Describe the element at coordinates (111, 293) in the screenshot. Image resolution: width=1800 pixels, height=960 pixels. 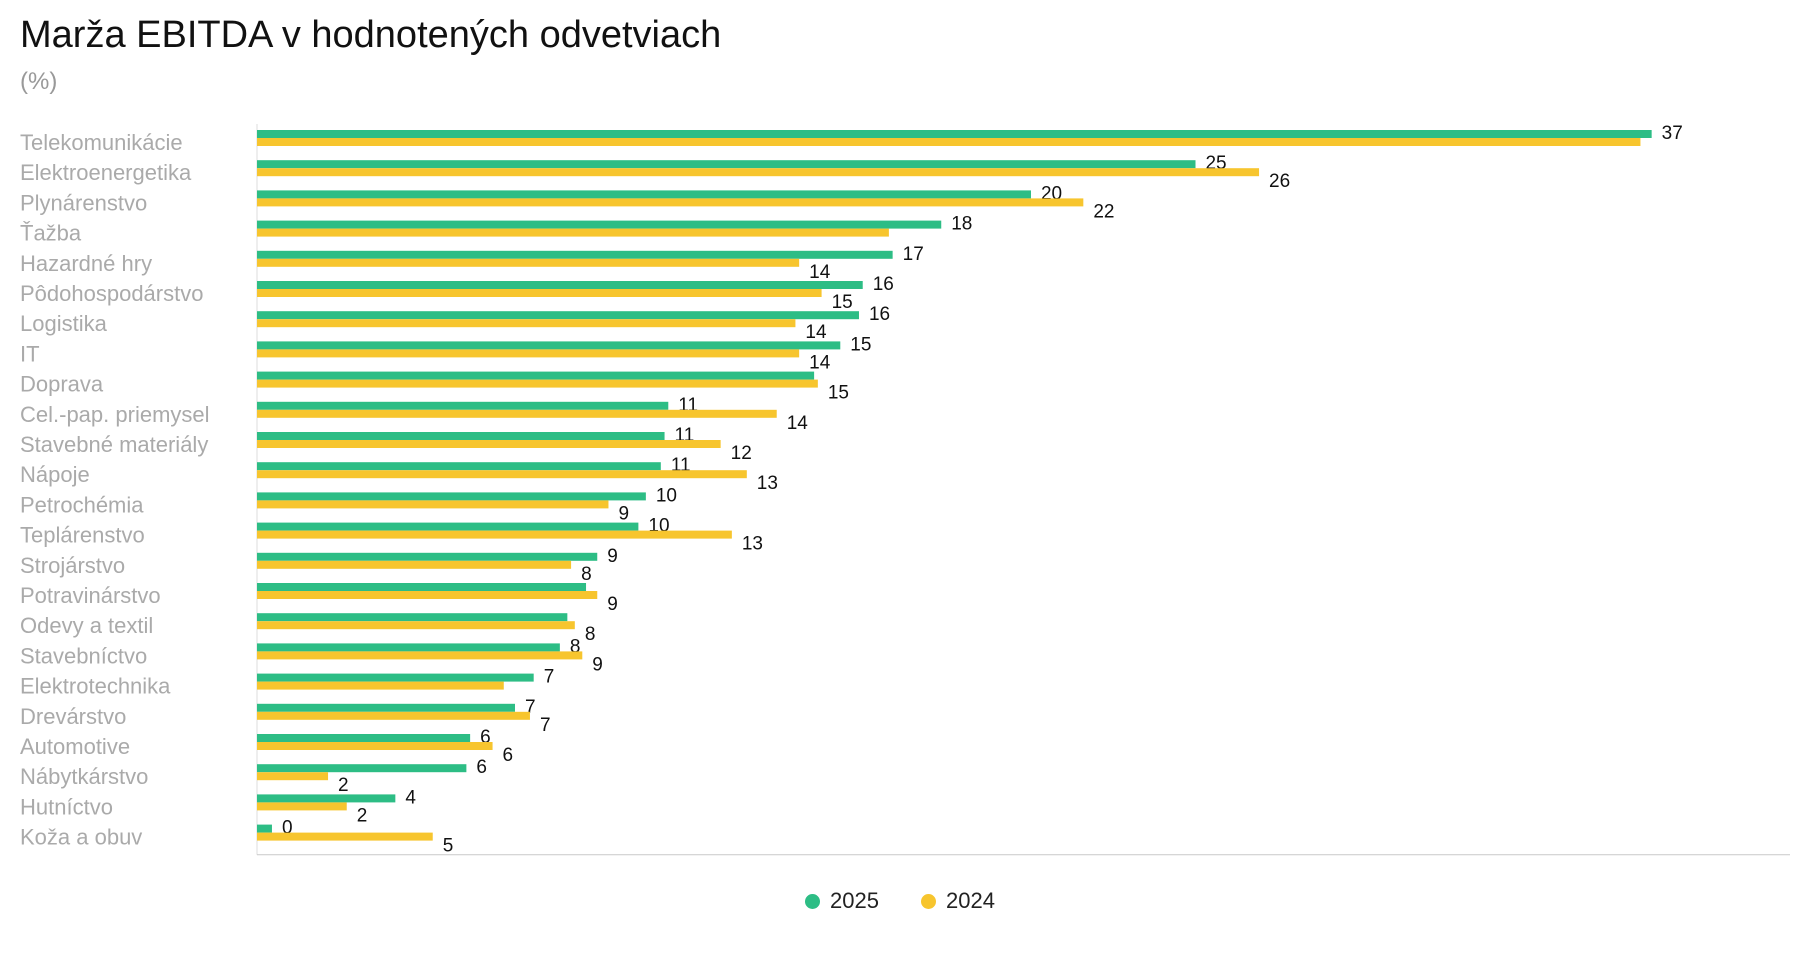
I see `category-label: Pôdohospodárstvo` at that location.